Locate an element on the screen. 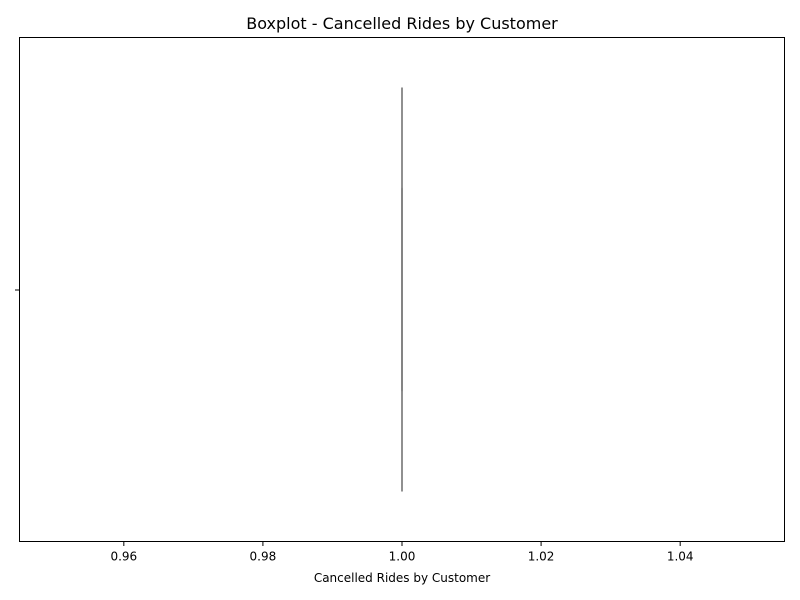  x-tick-label: 1.02 is located at coordinates (541, 557).